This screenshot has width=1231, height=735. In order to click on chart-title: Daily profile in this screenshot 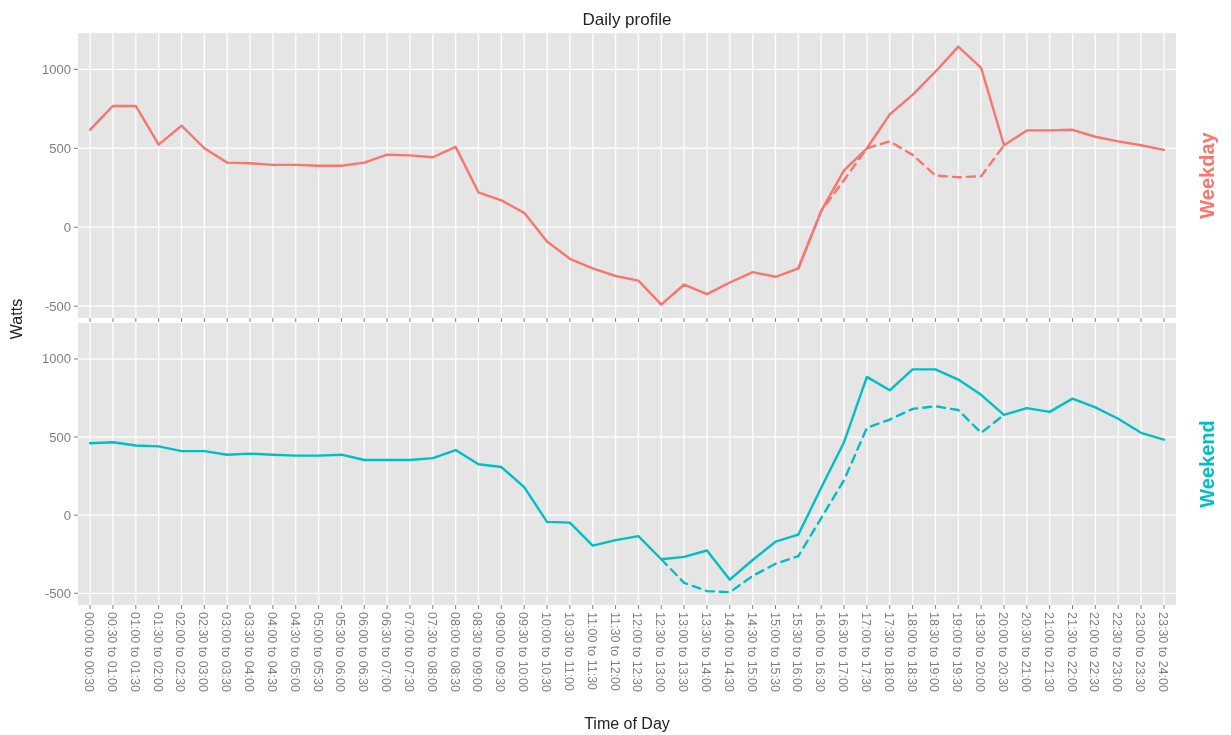, I will do `click(627, 19)`.